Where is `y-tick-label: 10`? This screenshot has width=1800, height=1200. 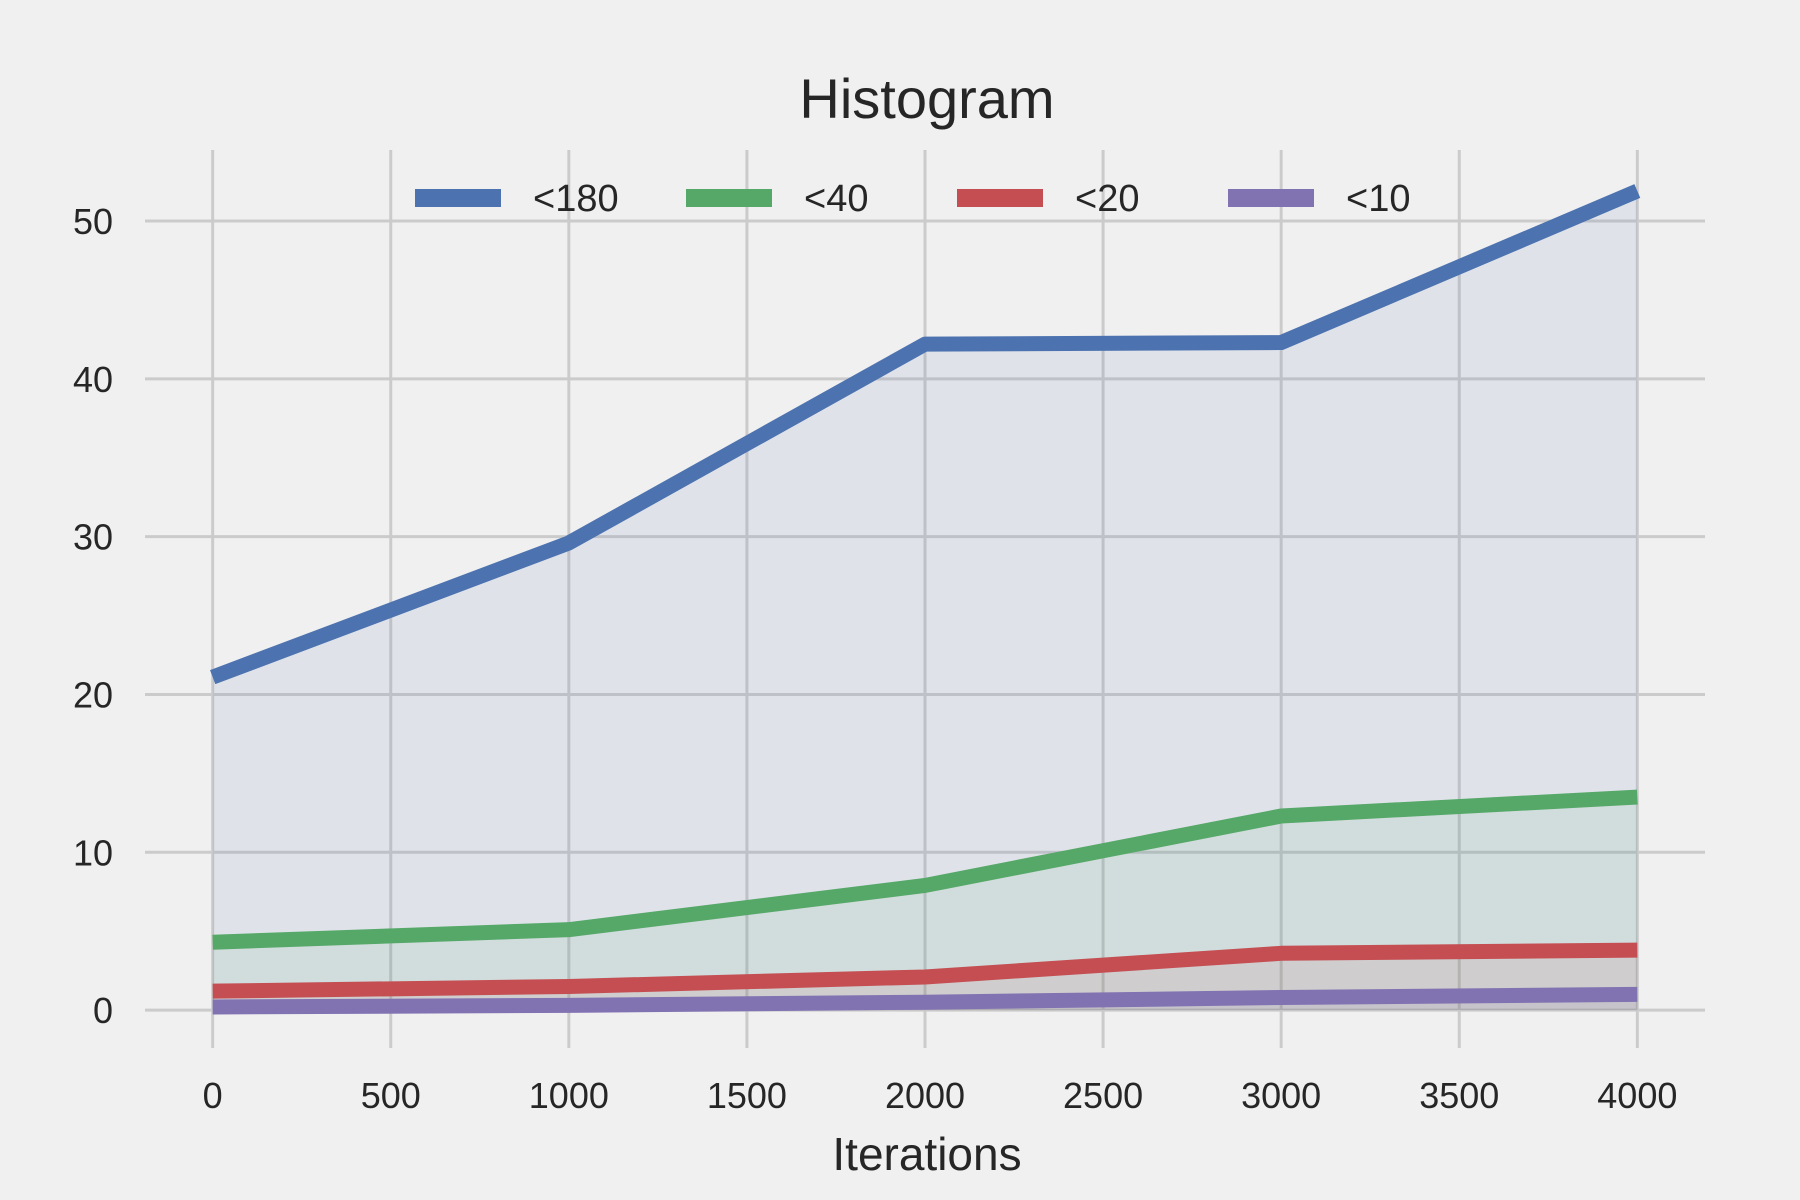 y-tick-label: 10 is located at coordinates (93, 852).